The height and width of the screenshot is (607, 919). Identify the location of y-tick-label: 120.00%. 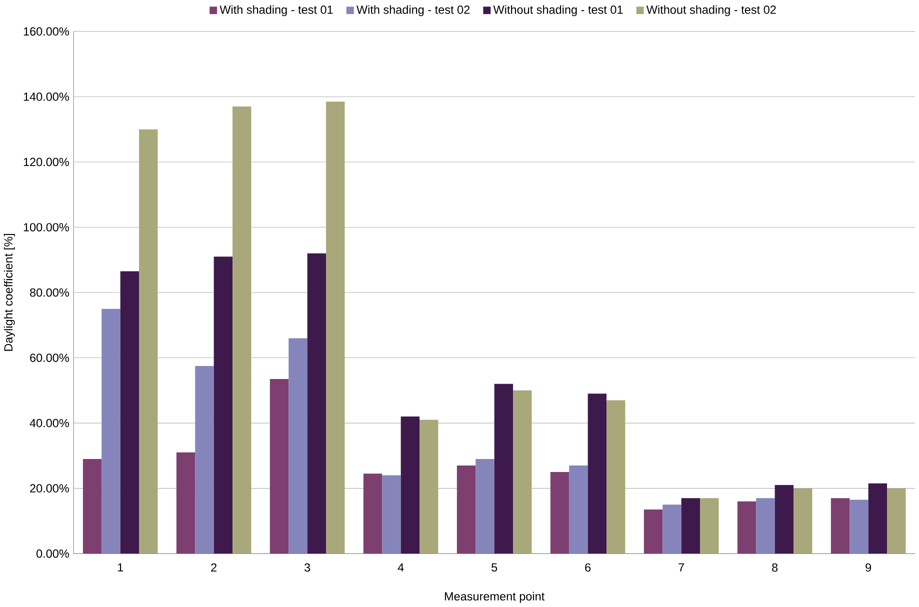
(46, 162).